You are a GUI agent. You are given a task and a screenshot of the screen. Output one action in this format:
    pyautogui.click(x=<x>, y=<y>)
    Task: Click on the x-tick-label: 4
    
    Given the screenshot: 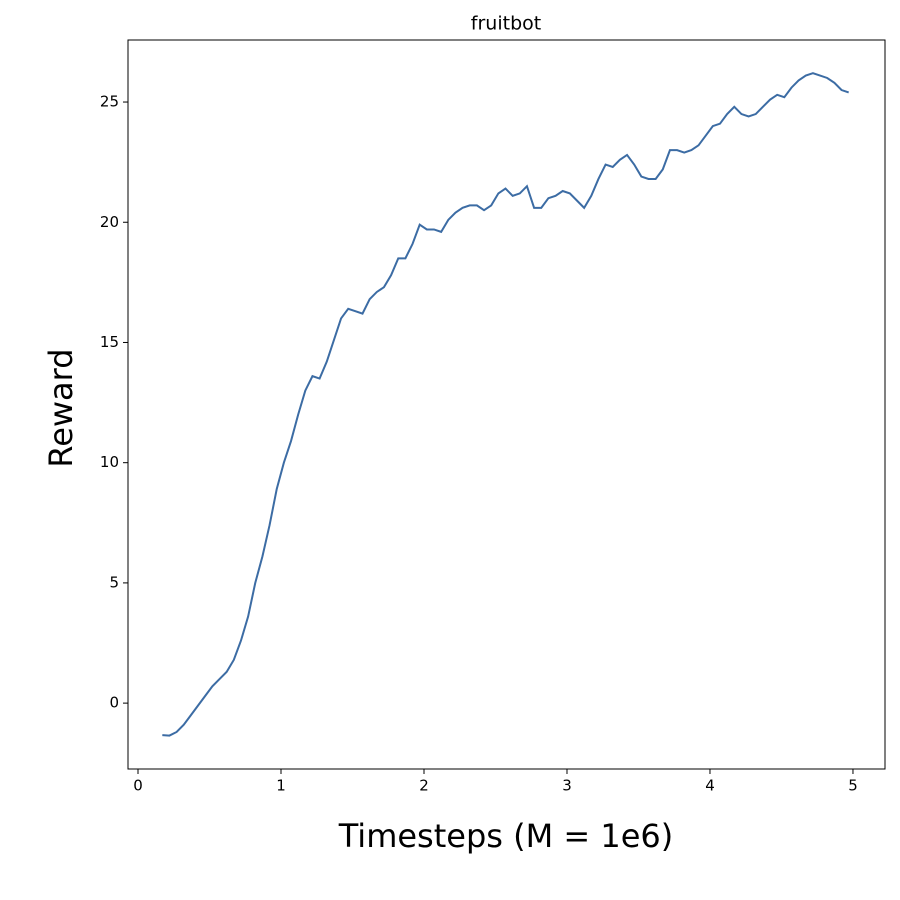 What is the action you would take?
    pyautogui.click(x=710, y=786)
    